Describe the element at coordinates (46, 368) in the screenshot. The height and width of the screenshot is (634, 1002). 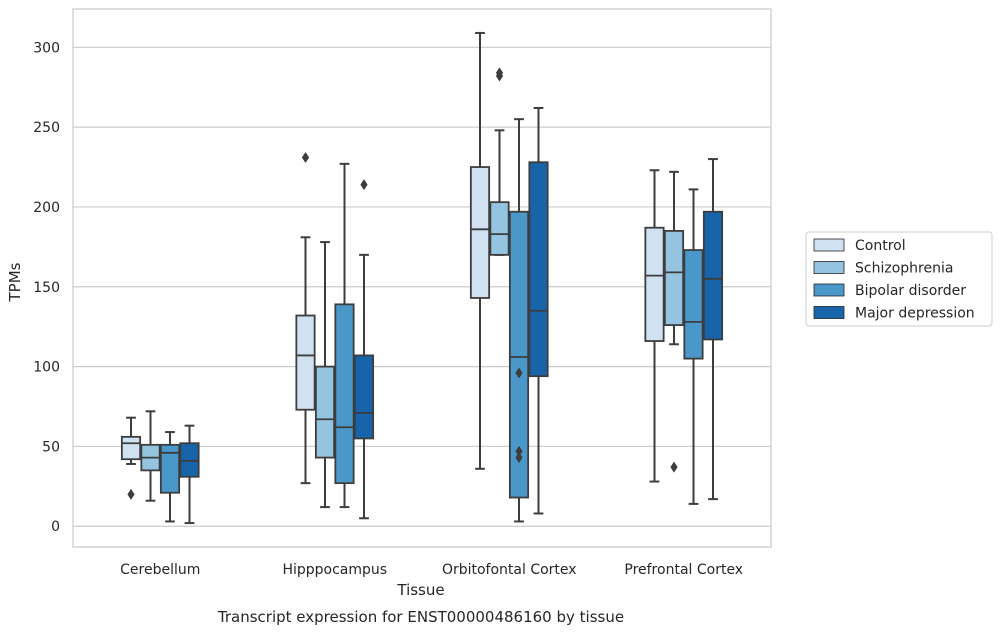
I see `y-tick-label: 100` at that location.